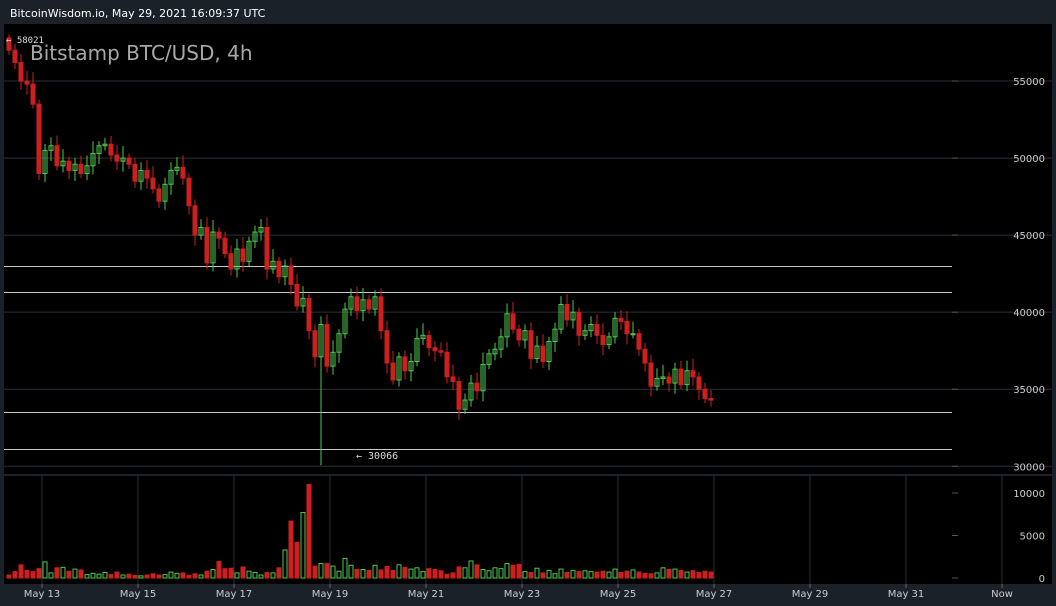 The width and height of the screenshot is (1056, 606). What do you see at coordinates (906, 594) in the screenshot?
I see `time-tick-label: May 31` at bounding box center [906, 594].